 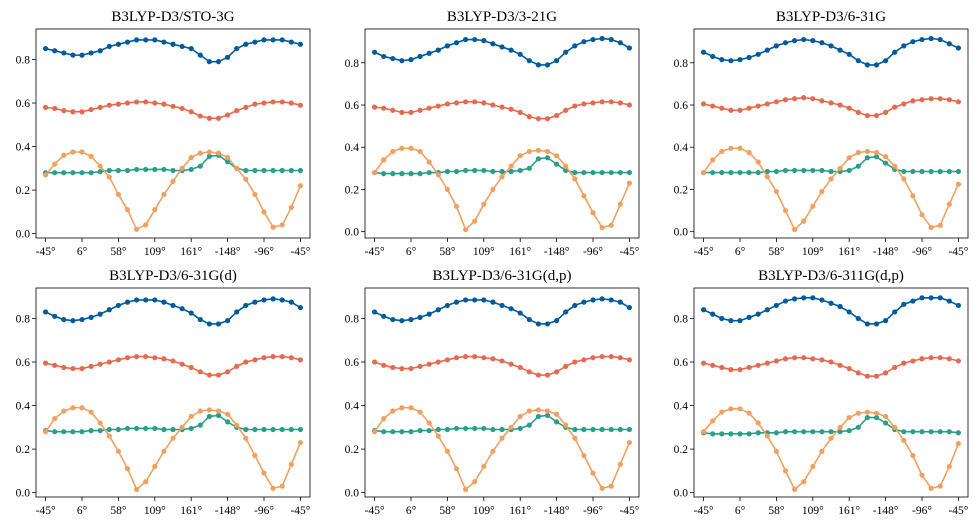 I want to click on x-tick-label: -45°, so click(x=629, y=511).